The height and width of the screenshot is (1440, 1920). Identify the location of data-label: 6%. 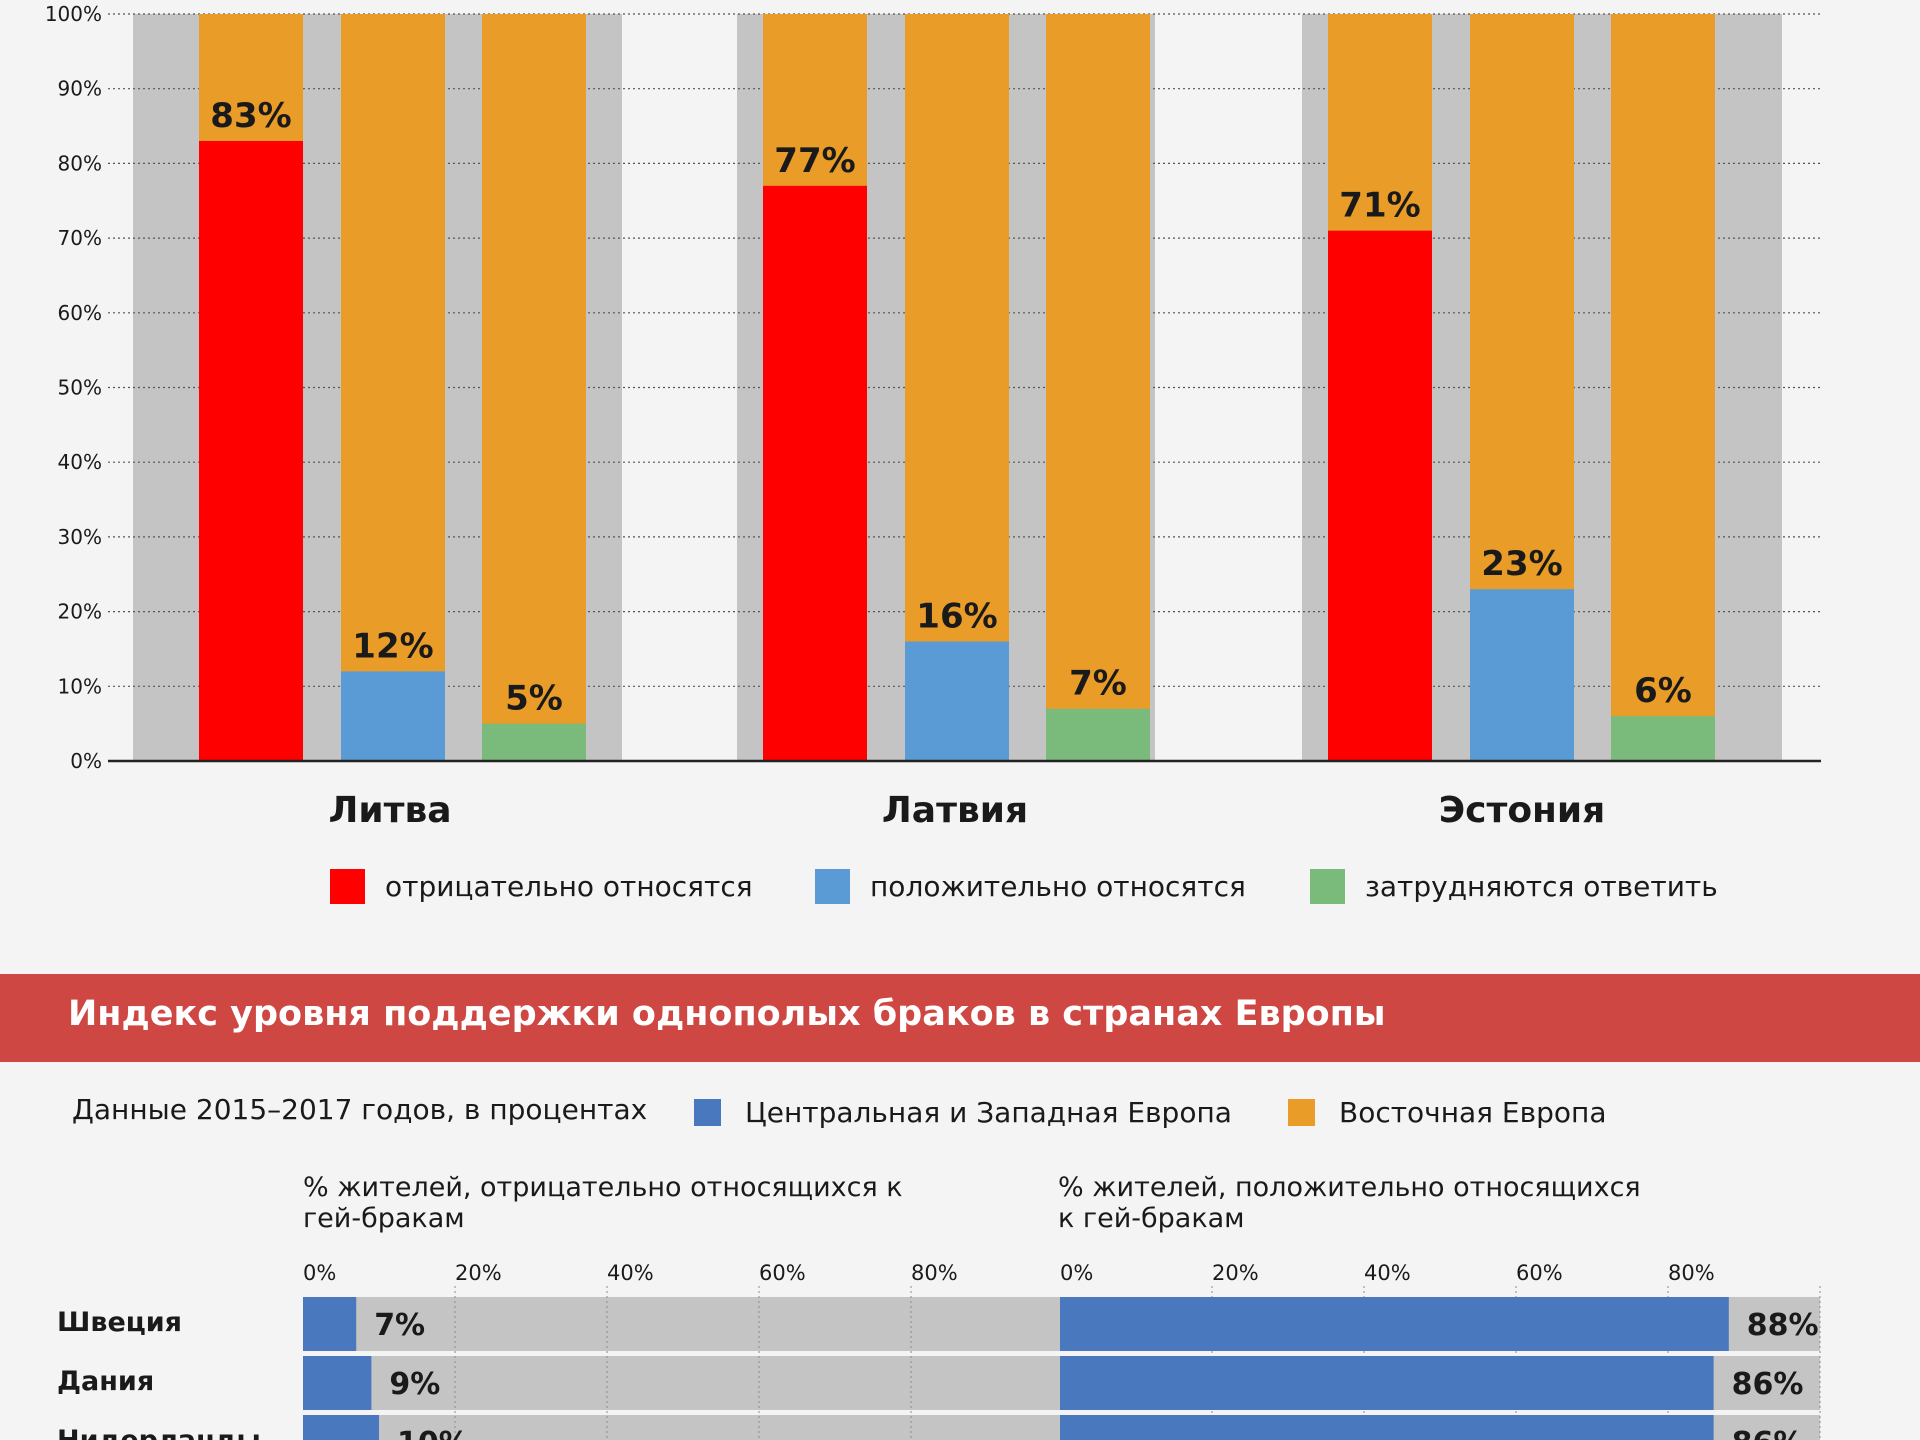
(1663, 691).